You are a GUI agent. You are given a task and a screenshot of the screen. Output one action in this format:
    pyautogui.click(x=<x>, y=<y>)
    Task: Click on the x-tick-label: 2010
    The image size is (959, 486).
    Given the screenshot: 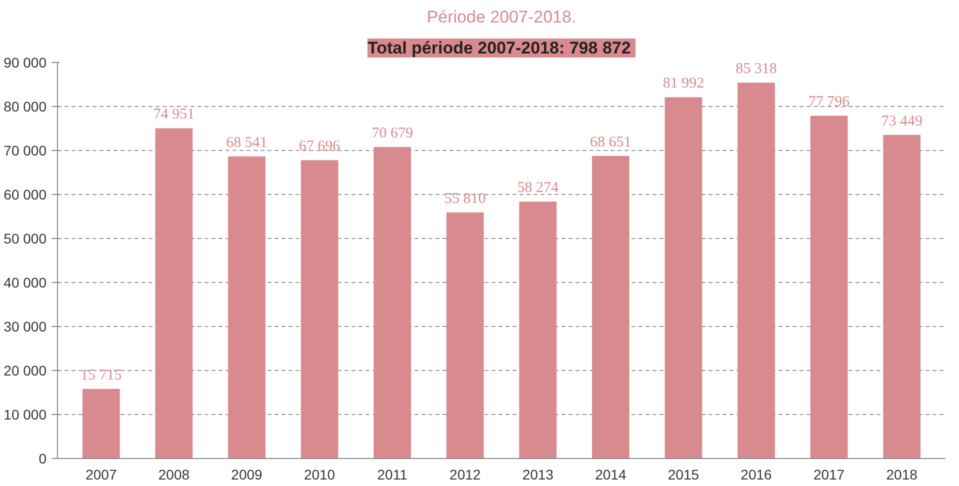 What is the action you would take?
    pyautogui.click(x=320, y=474)
    